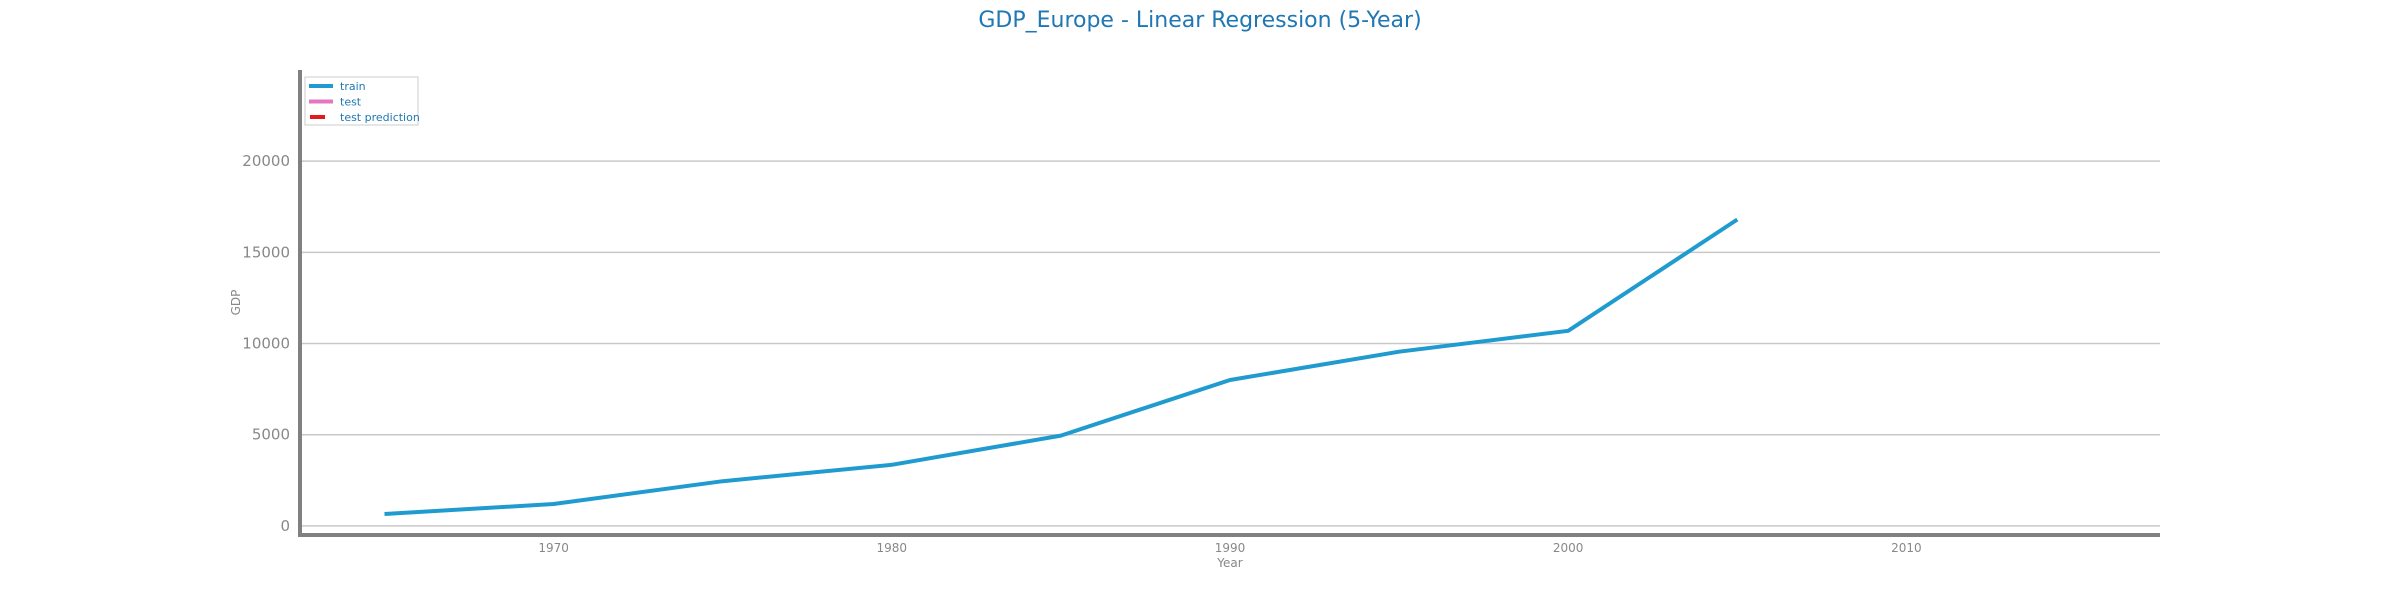 The width and height of the screenshot is (2400, 600). Describe the element at coordinates (271, 435) in the screenshot. I see `y-tick-label: 5000` at that location.